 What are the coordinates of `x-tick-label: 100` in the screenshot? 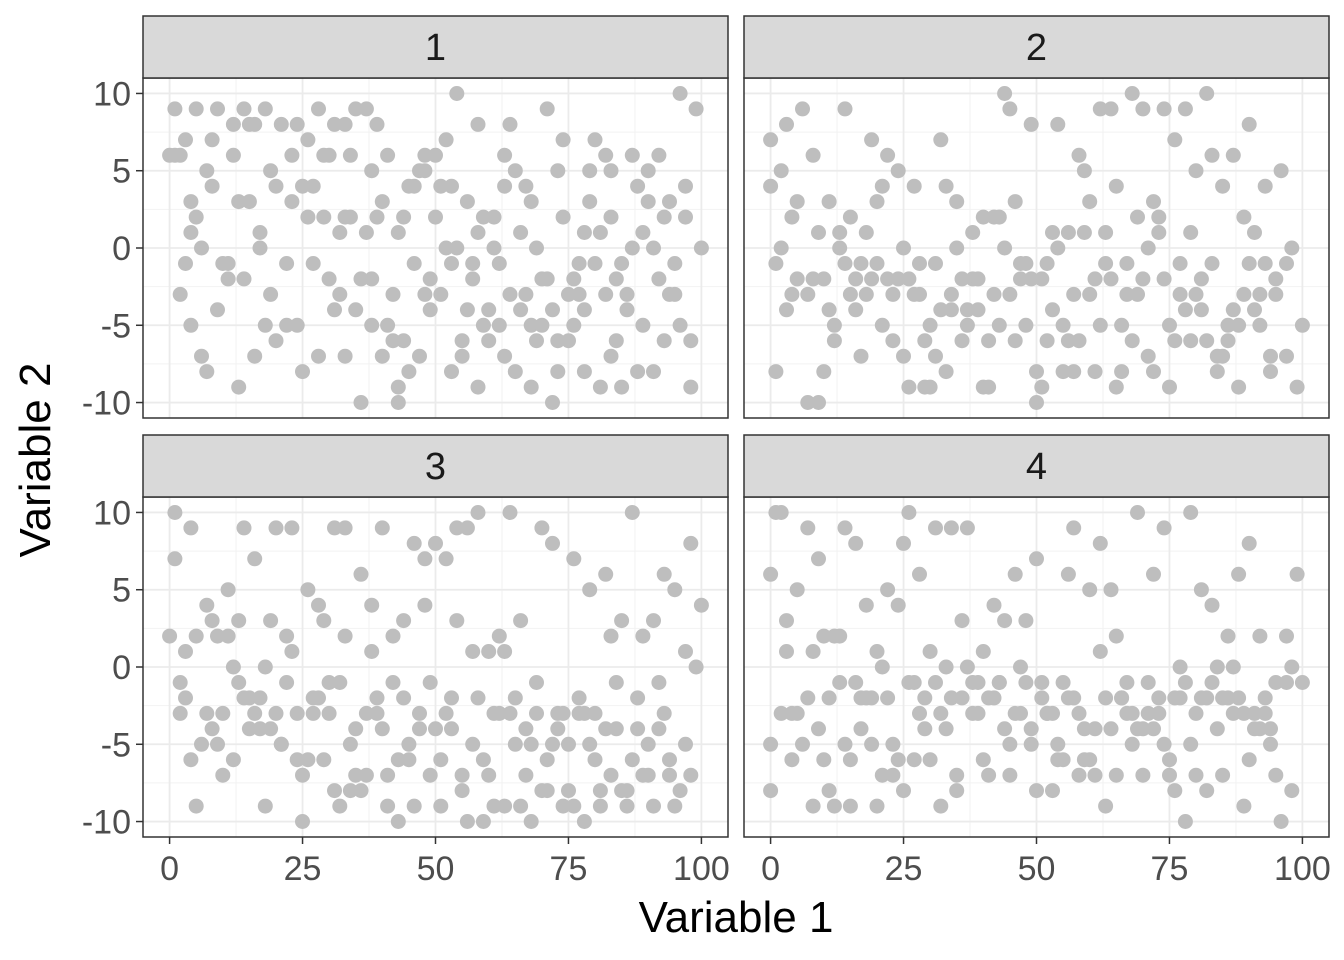 It's located at (701, 869).